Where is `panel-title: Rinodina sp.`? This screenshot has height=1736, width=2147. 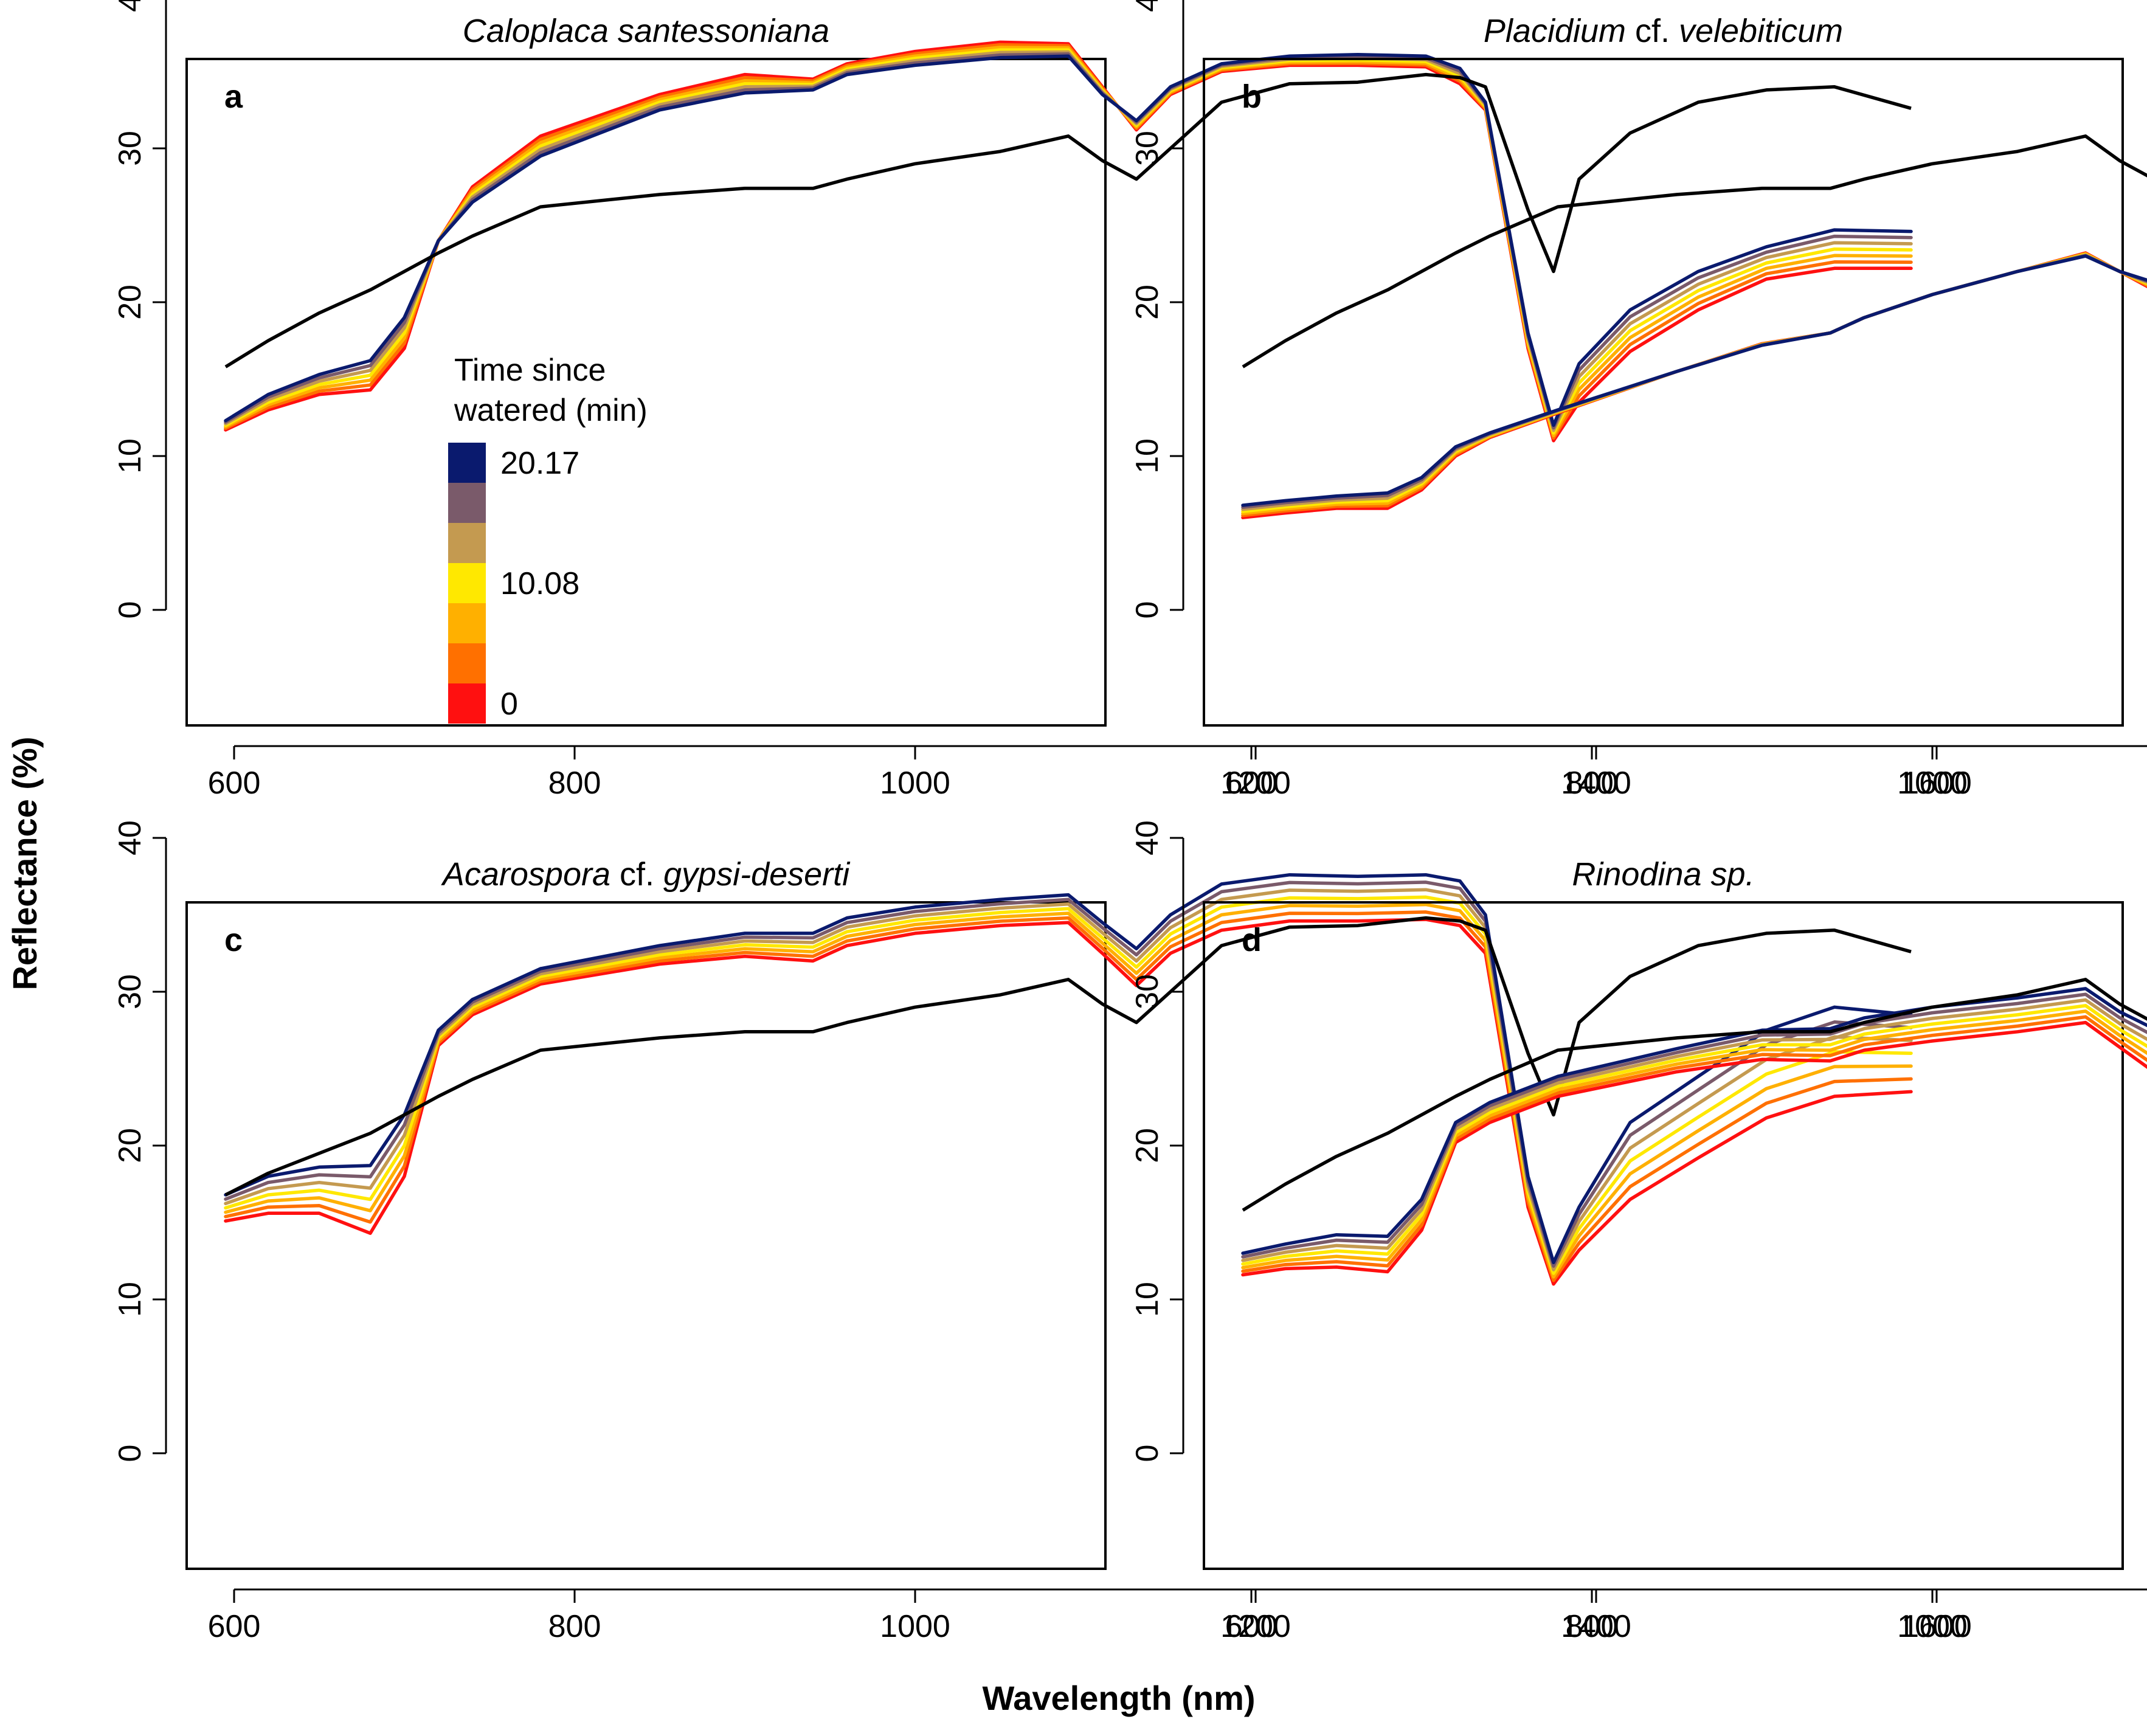
panel-title: Rinodina sp. is located at coordinates (1663, 875).